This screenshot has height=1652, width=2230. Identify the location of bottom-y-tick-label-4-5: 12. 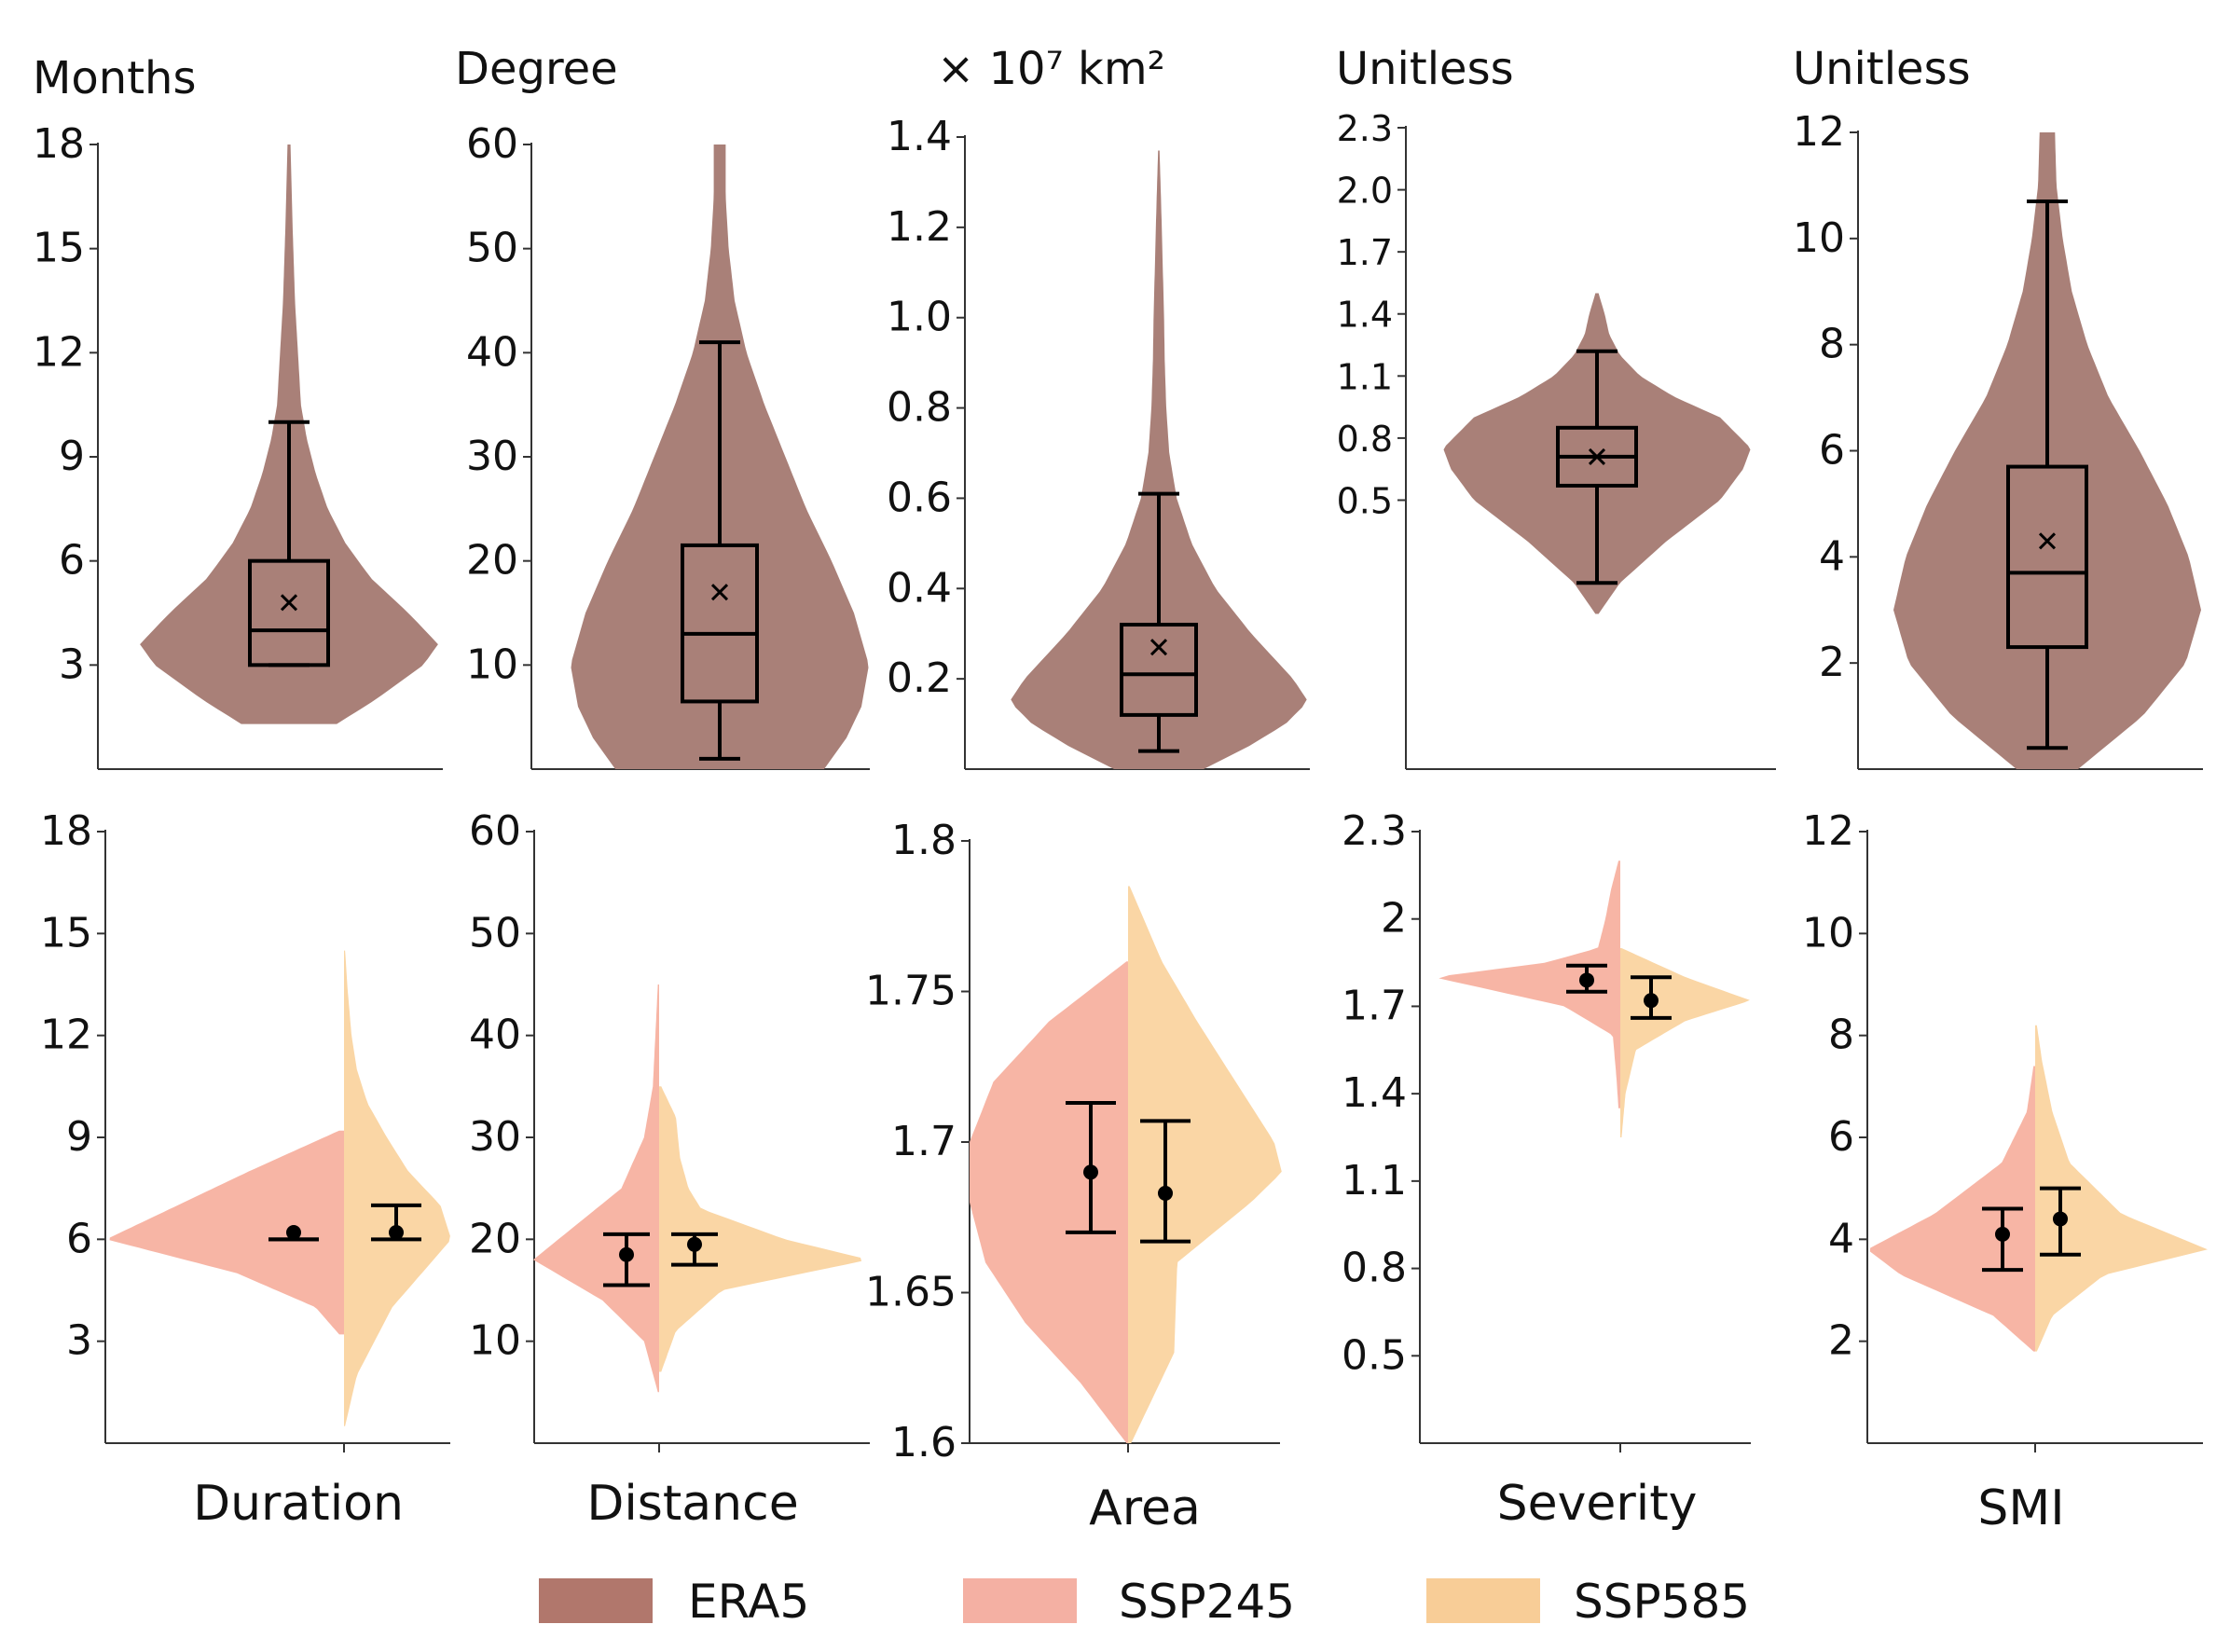
(1828, 831).